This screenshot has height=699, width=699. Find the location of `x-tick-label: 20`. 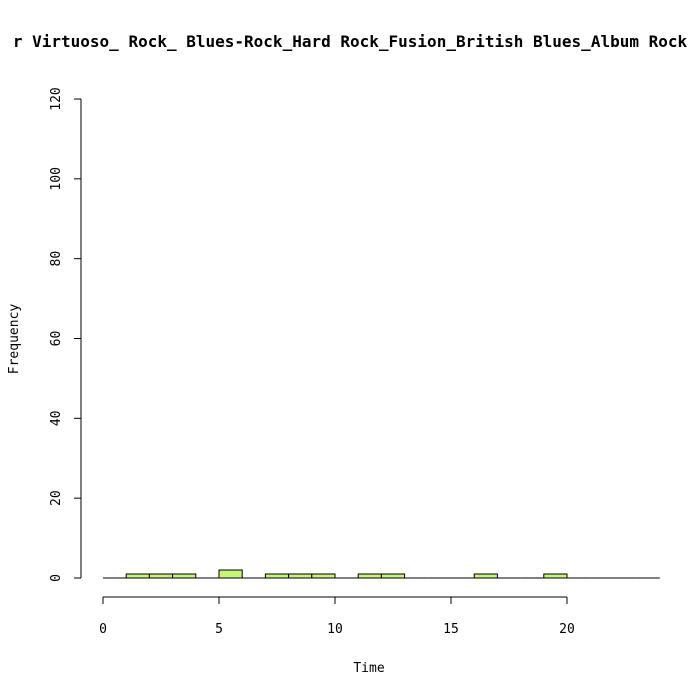

x-tick-label: 20 is located at coordinates (567, 629).